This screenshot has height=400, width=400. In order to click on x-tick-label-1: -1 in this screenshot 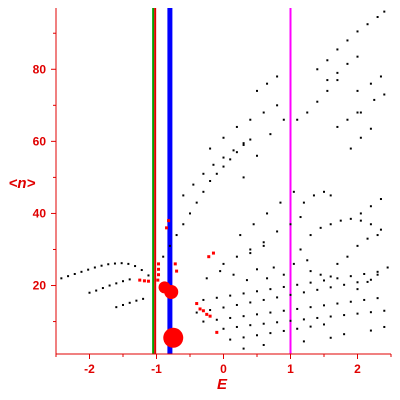, I will do `click(156, 369)`.